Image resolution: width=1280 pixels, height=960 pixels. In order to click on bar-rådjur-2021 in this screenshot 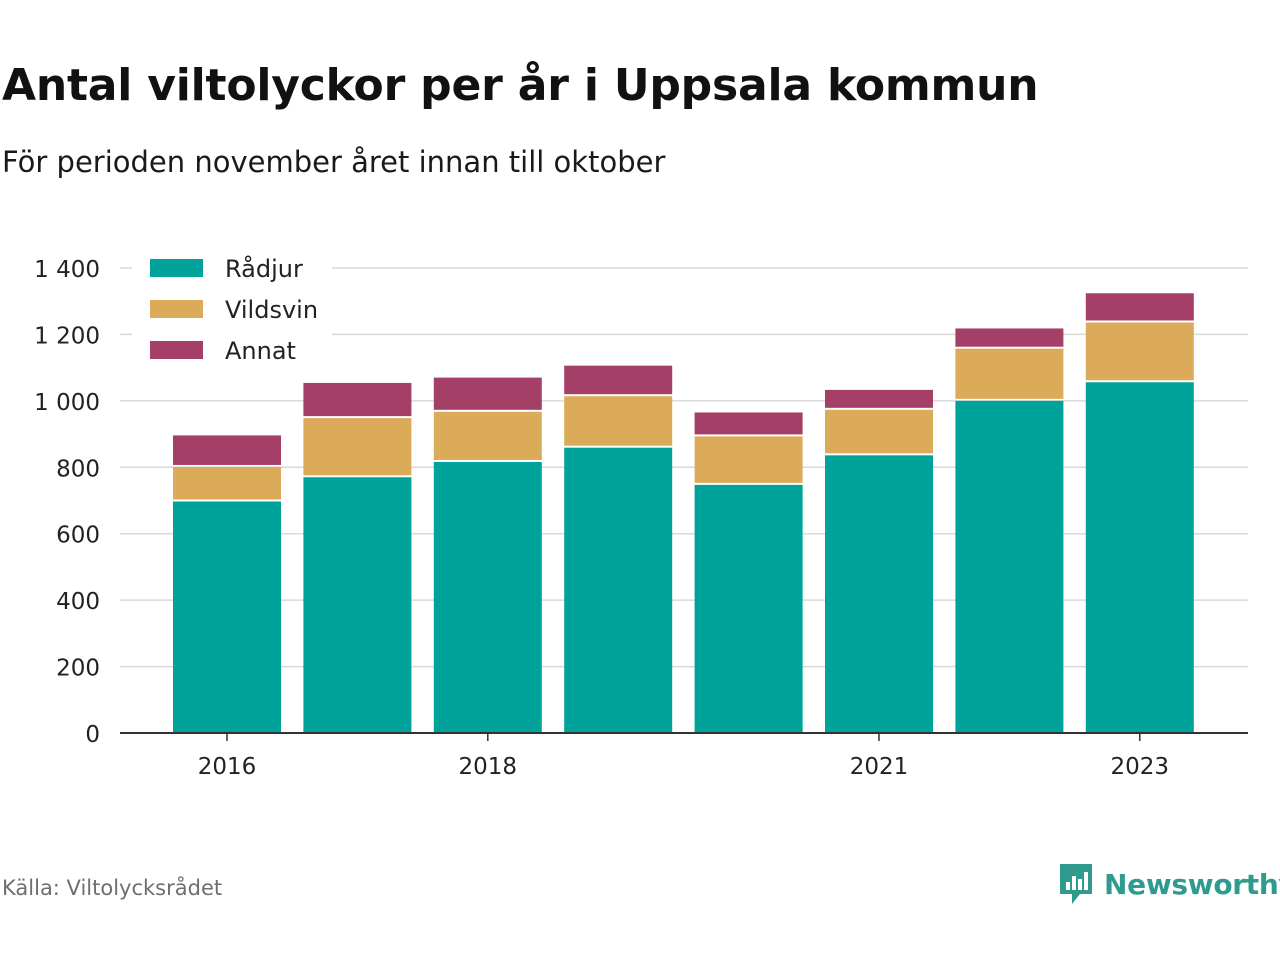, I will do `click(879, 594)`.